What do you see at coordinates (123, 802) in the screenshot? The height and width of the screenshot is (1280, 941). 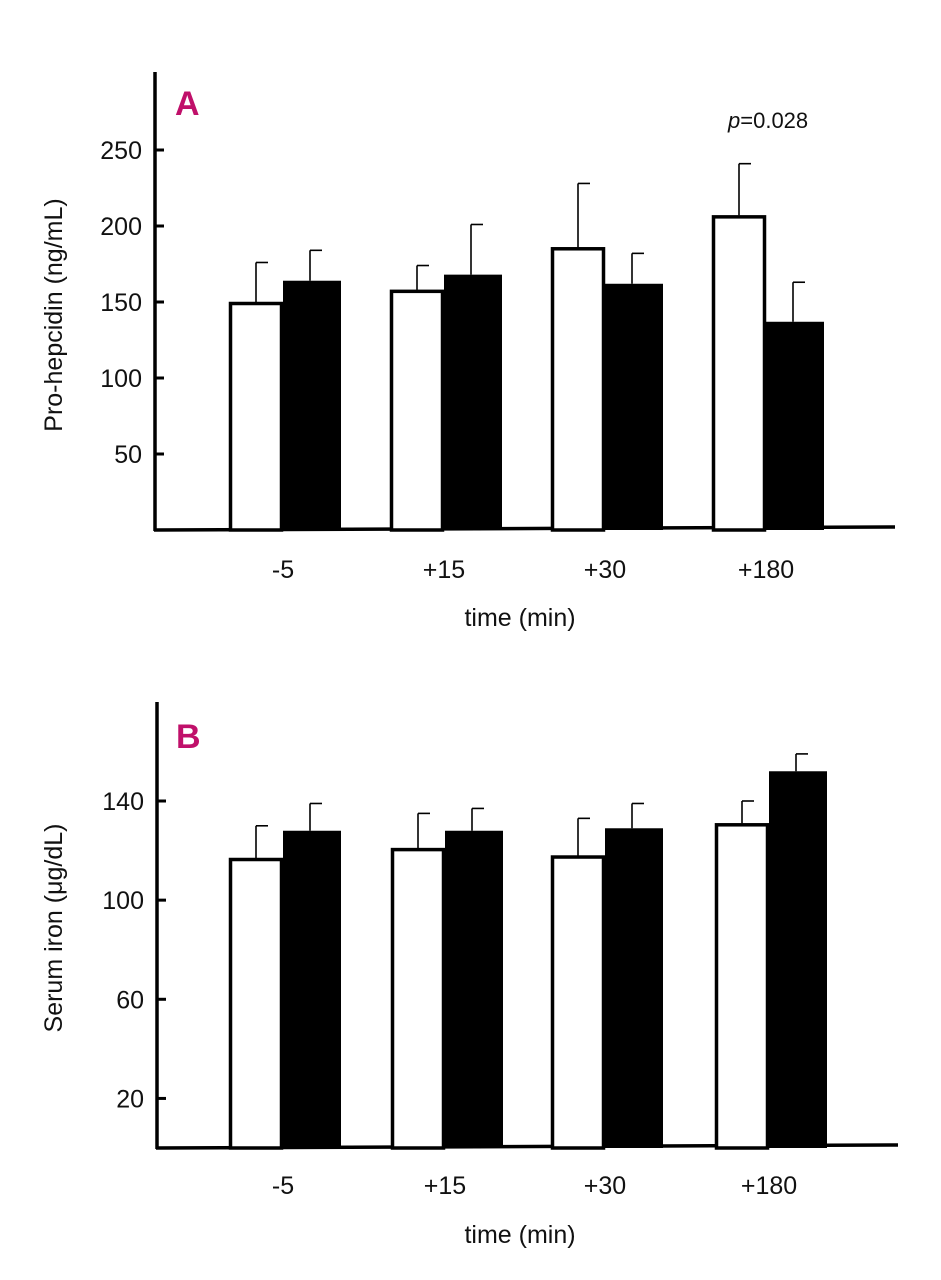 I see `y-tick-label: 140` at bounding box center [123, 802].